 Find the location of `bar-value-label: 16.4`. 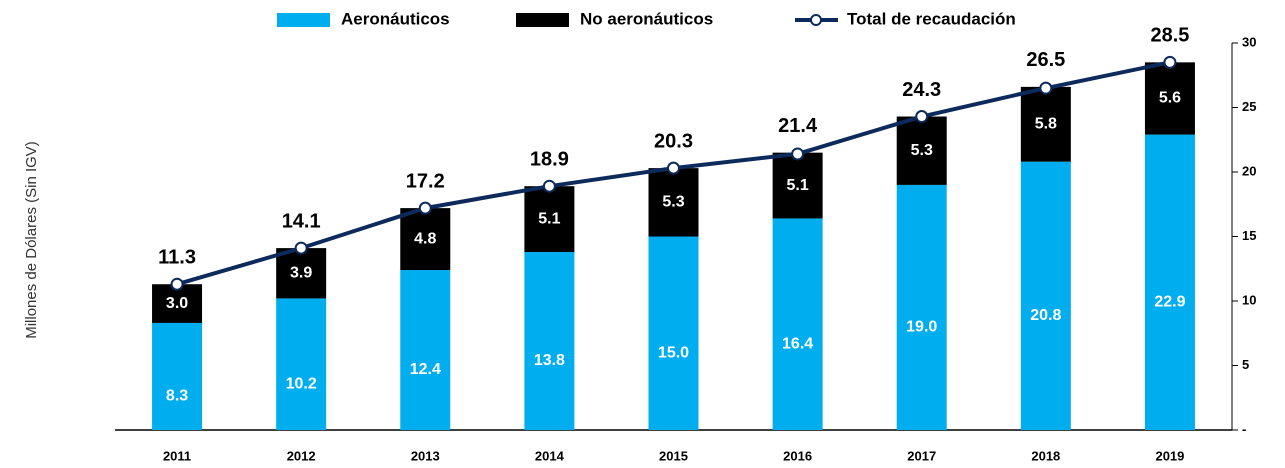

bar-value-label: 16.4 is located at coordinates (797, 343).